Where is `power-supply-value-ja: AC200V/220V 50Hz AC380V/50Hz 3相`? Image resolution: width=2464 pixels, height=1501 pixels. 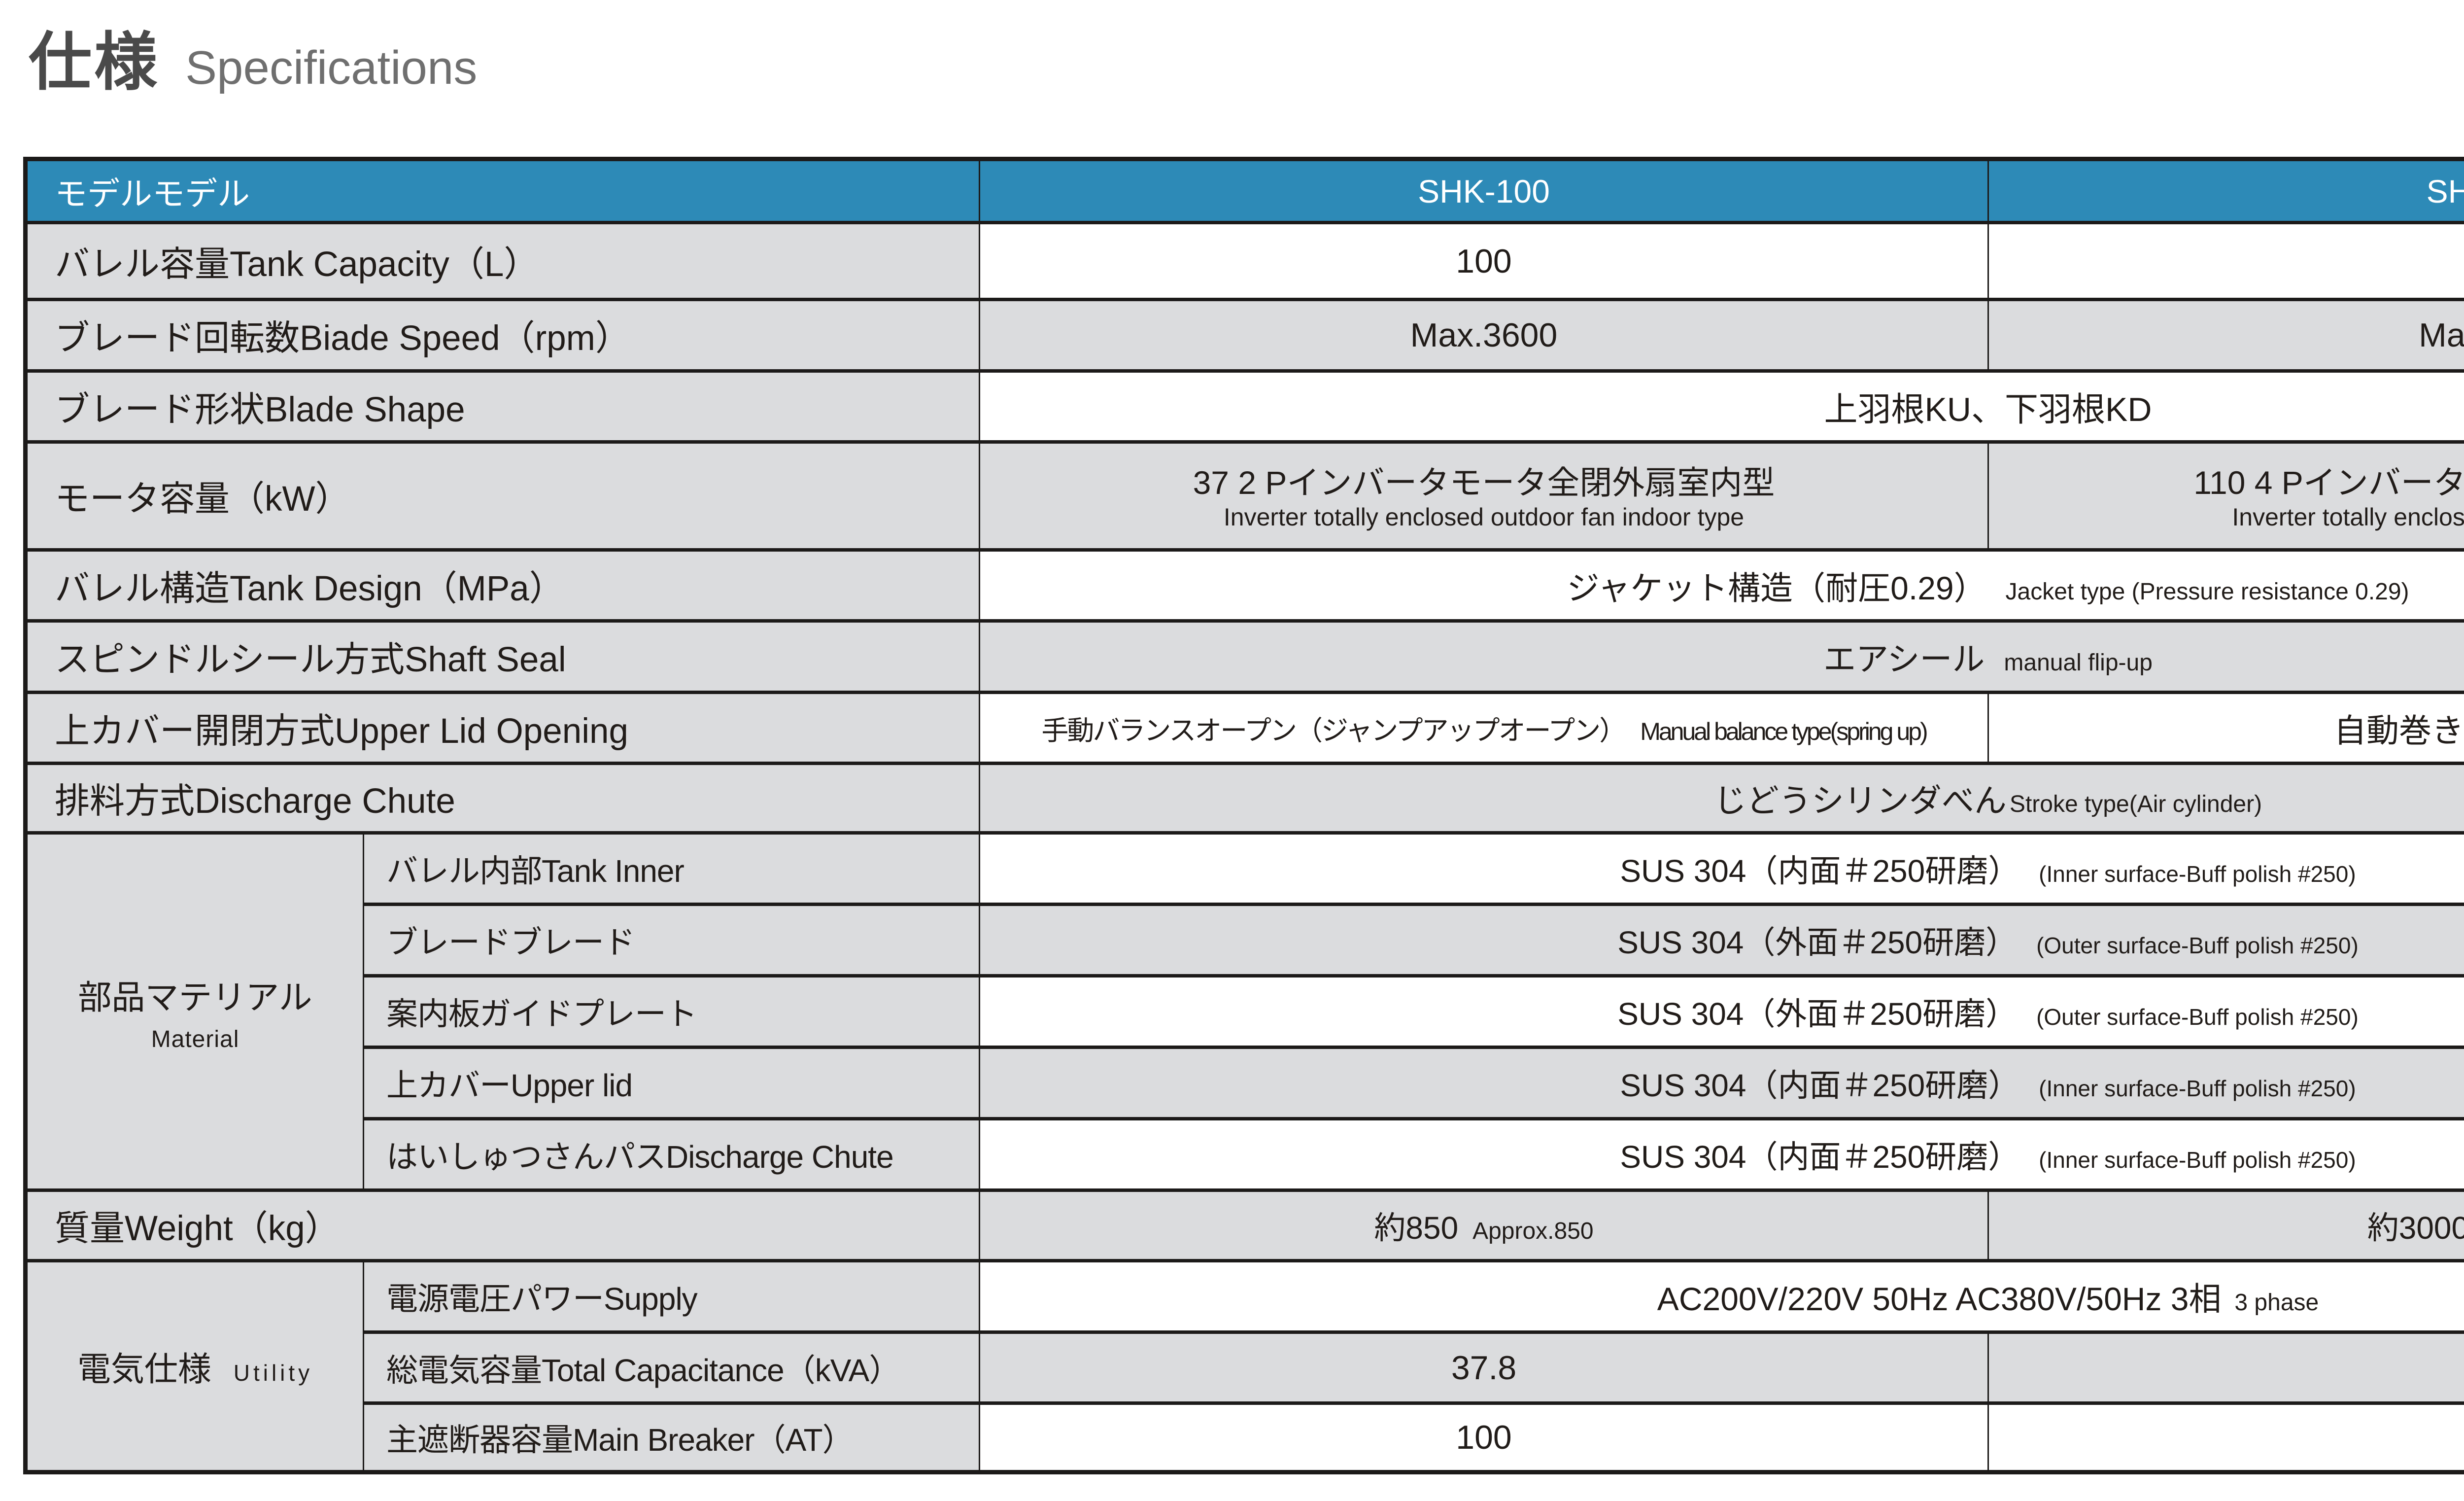
power-supply-value-ja: AC200V/220V 50Hz AC380V/50Hz 3相 is located at coordinates (1939, 1299).